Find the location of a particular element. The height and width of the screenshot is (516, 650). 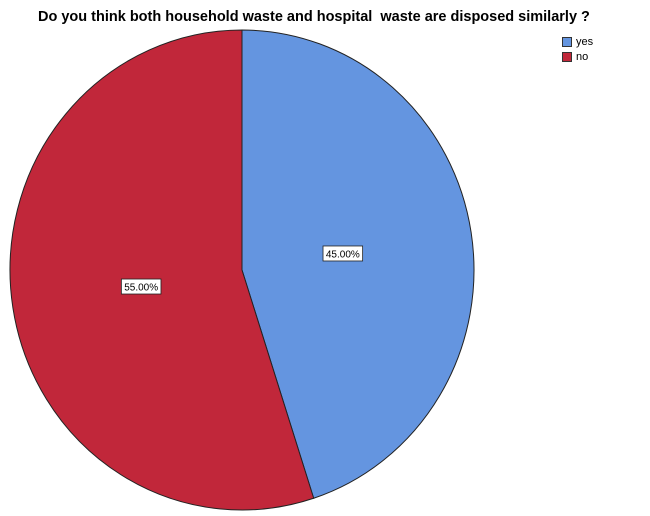

data-label-yes: 45.00% is located at coordinates (343, 254).